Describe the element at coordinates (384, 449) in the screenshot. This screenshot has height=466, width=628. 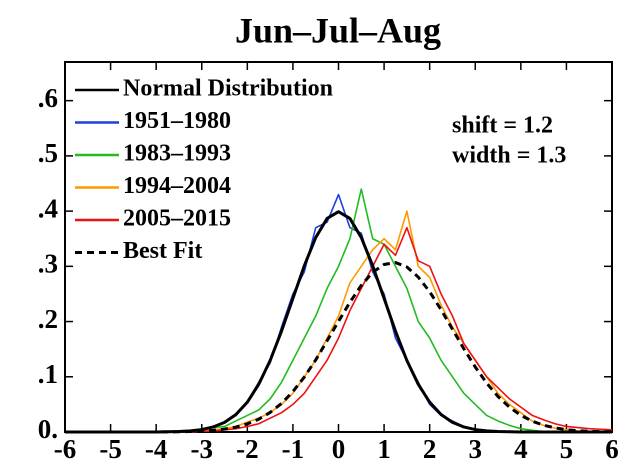
I see `x-tick-label: 1` at that location.